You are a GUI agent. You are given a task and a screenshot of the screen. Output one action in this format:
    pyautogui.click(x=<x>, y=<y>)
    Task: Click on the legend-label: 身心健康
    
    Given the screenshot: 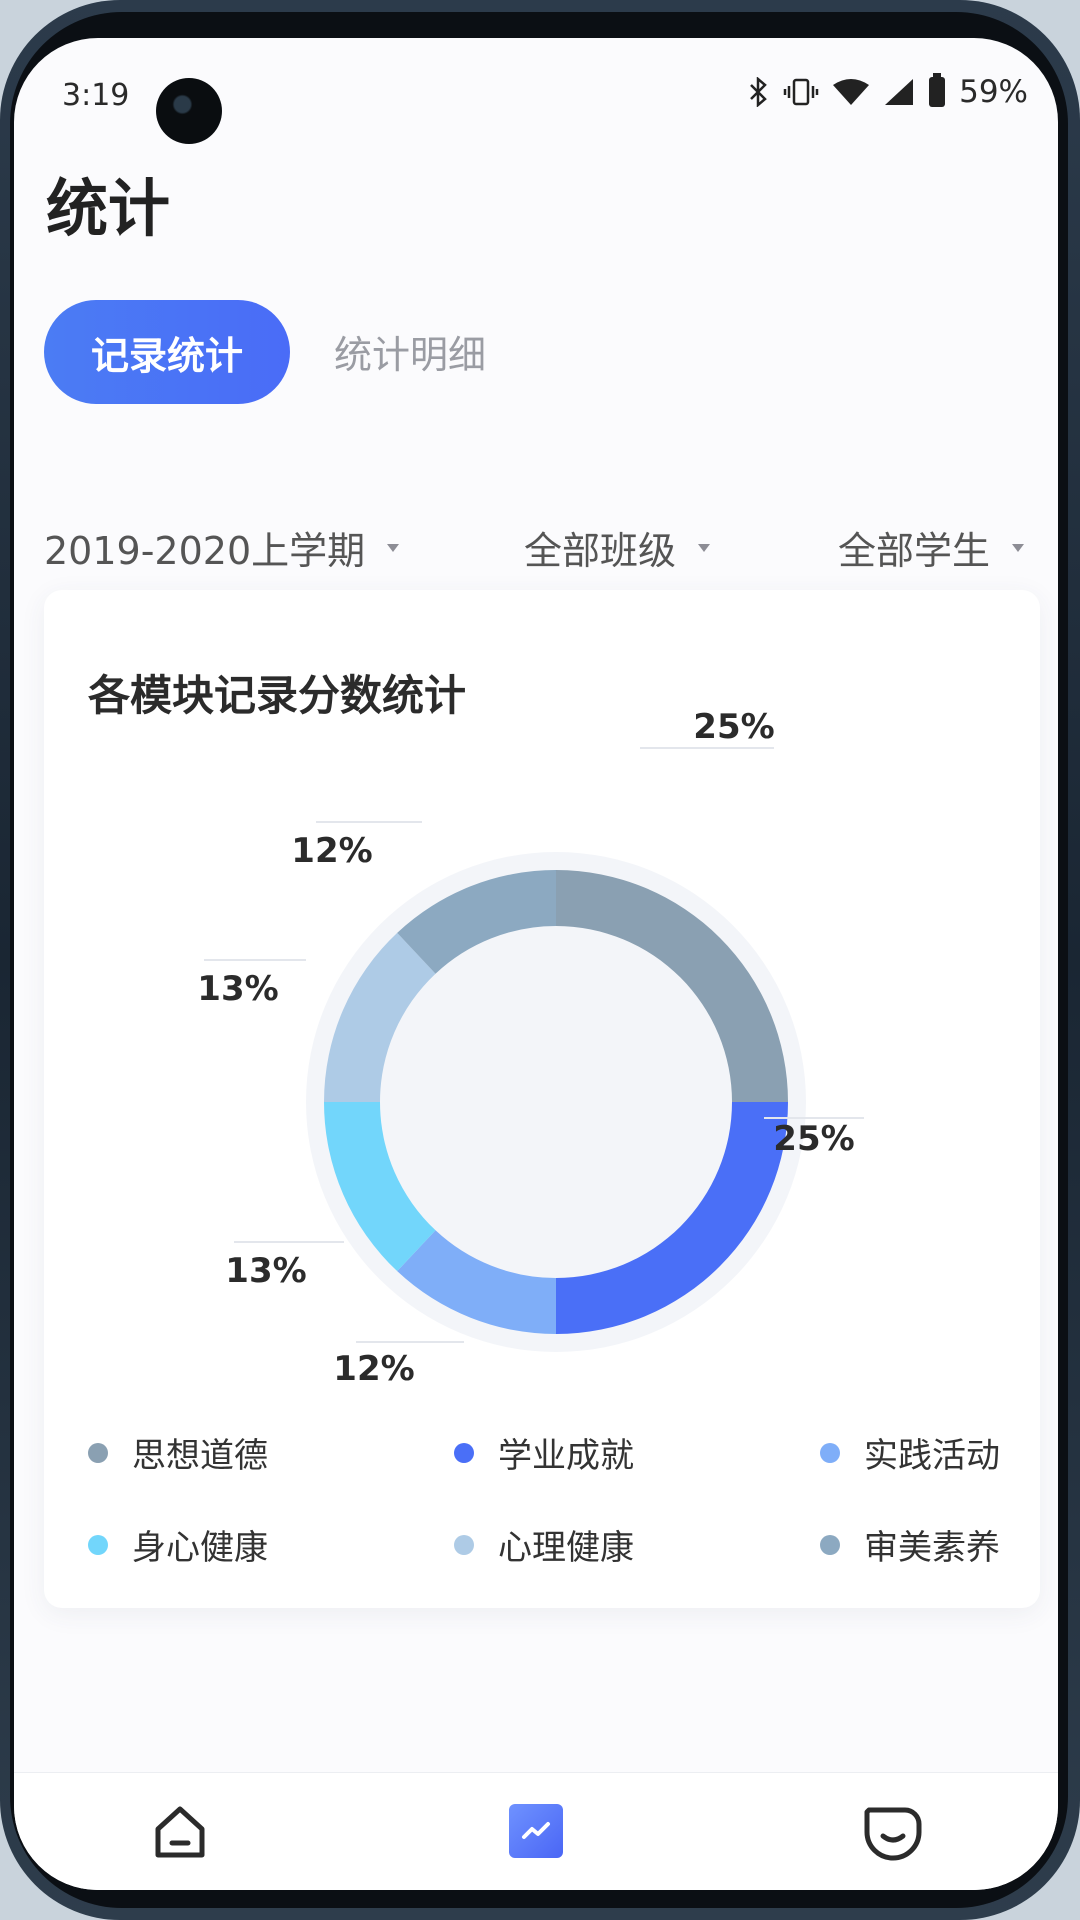 What is the action you would take?
    pyautogui.click(x=200, y=1548)
    